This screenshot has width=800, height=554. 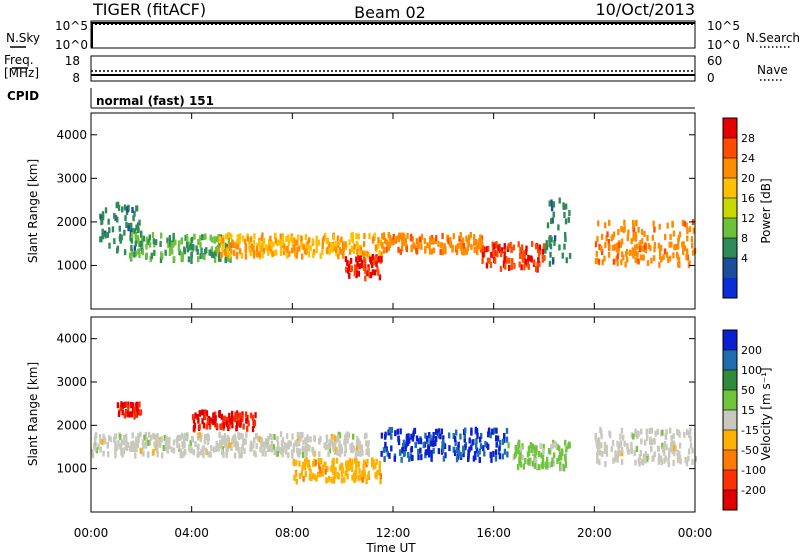 What do you see at coordinates (91, 533) in the screenshot?
I see `x-tick-label: 00:00` at bounding box center [91, 533].